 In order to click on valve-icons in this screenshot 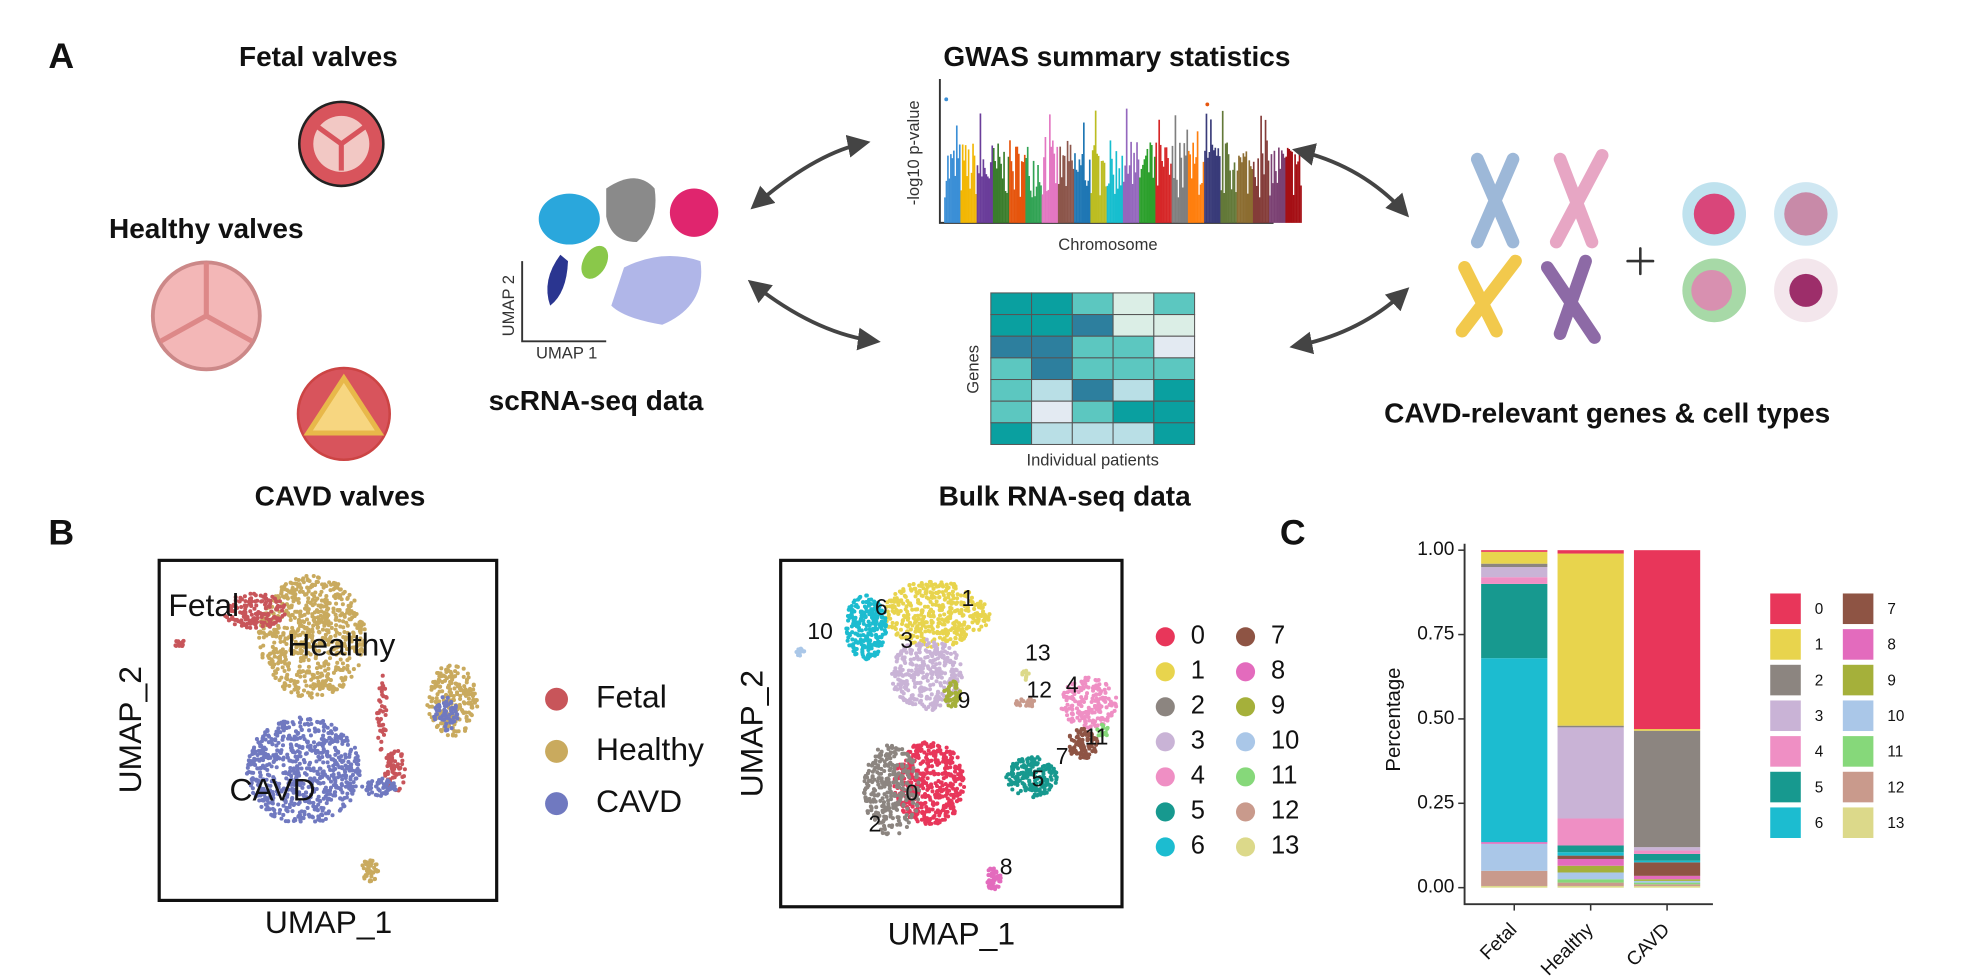, I will do `click(270, 281)`.